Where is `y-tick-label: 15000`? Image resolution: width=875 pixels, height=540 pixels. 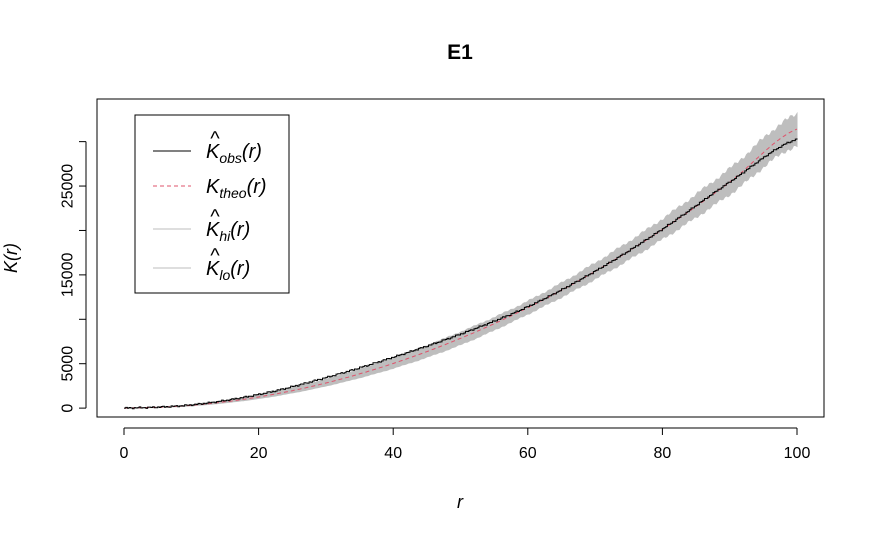
y-tick-label: 15000 is located at coordinates (68, 275).